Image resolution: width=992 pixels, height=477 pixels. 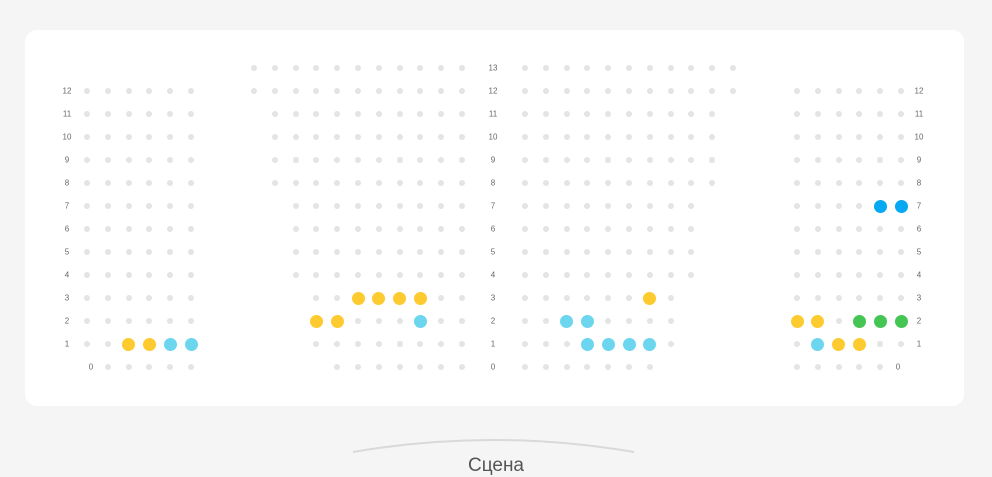 What do you see at coordinates (880, 206) in the screenshot?
I see `seat-blue` at bounding box center [880, 206].